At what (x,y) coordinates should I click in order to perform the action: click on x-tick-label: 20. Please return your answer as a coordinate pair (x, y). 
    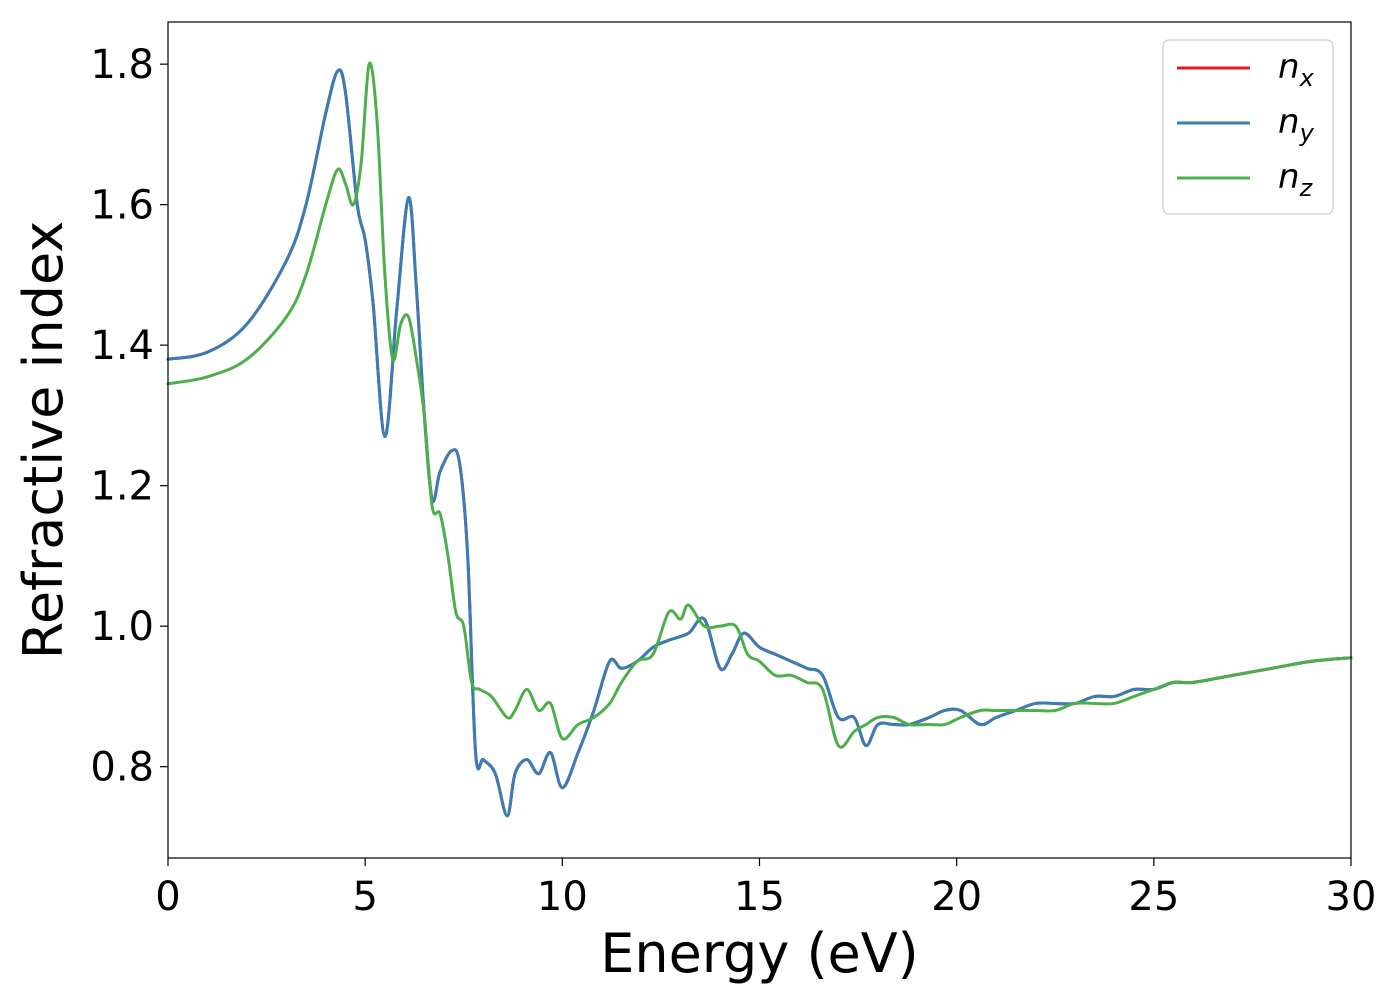
    Looking at the image, I should click on (956, 897).